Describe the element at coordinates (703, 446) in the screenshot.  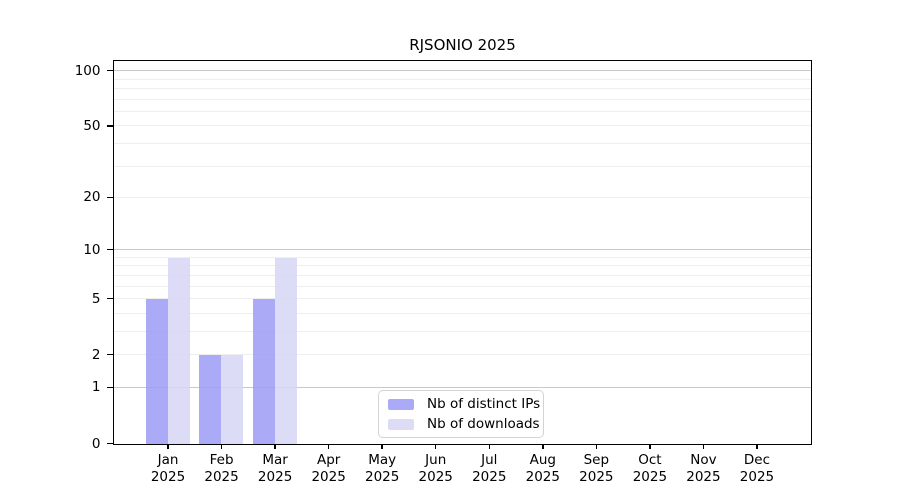
I see `x-tick-nov` at that location.